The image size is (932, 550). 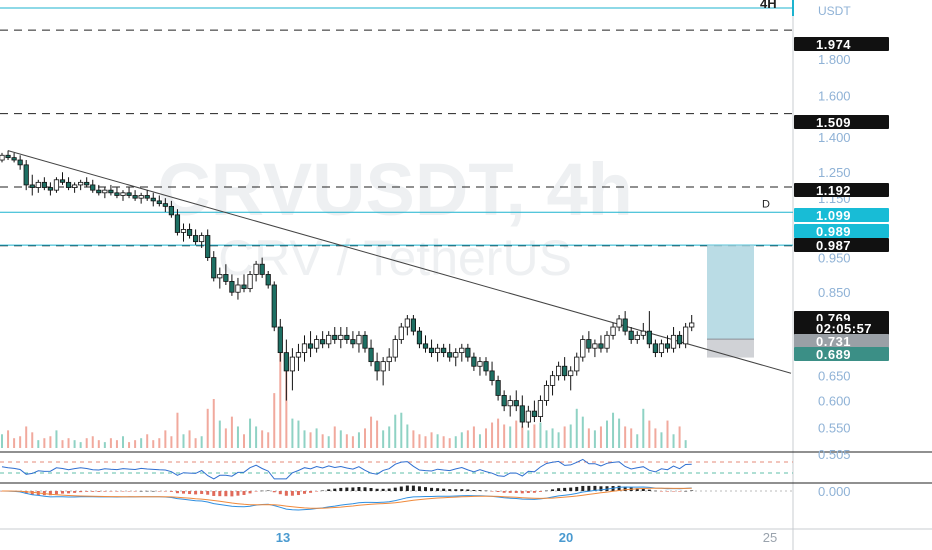 What do you see at coordinates (395, 189) in the screenshot?
I see `watermark-symbol: CRVUSDT, 4h` at bounding box center [395, 189].